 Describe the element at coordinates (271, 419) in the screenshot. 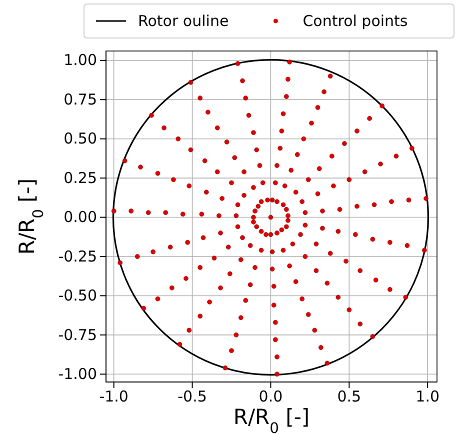

I see `x-axis-title: R/R$_{0}$ [-]` at that location.